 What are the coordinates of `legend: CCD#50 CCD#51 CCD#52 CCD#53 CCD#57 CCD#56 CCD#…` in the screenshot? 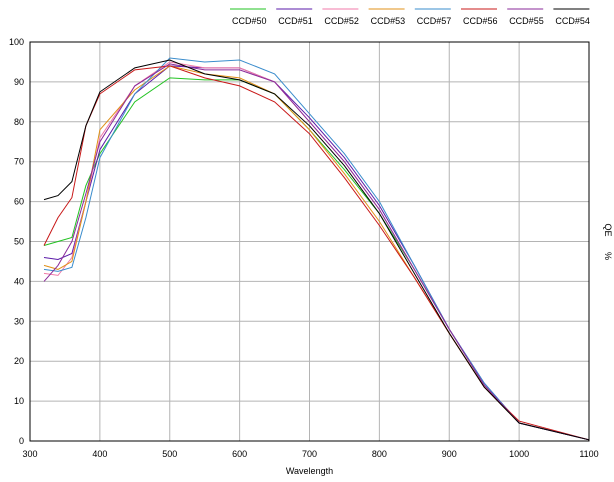 It's located at (410, 17).